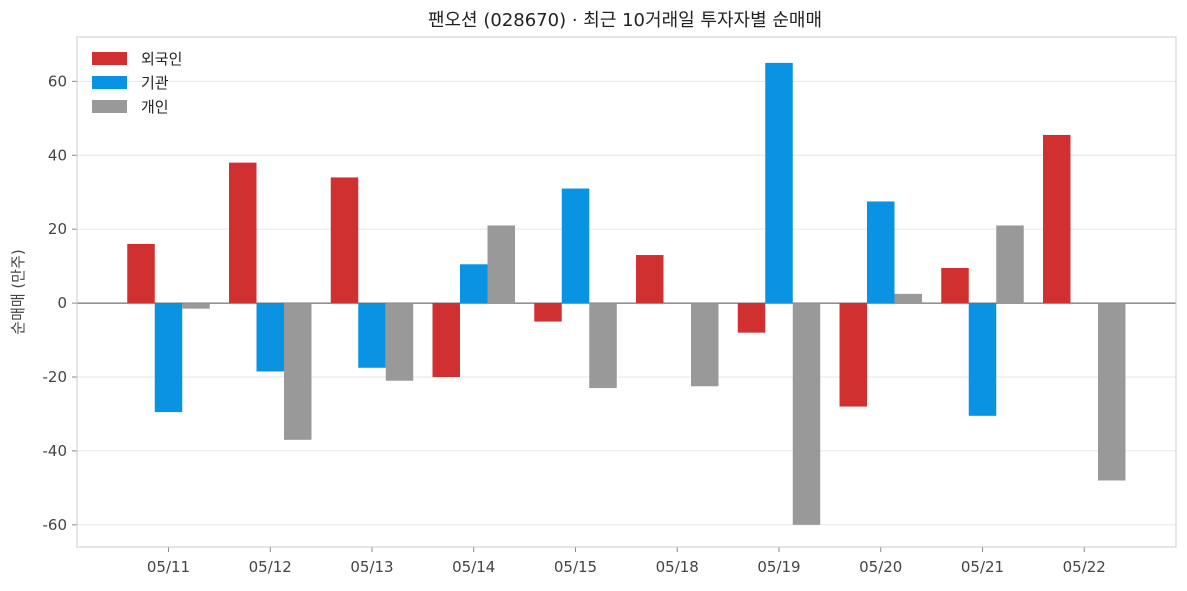  Describe the element at coordinates (57, 229) in the screenshot. I see `y-tick-label: 20` at that location.